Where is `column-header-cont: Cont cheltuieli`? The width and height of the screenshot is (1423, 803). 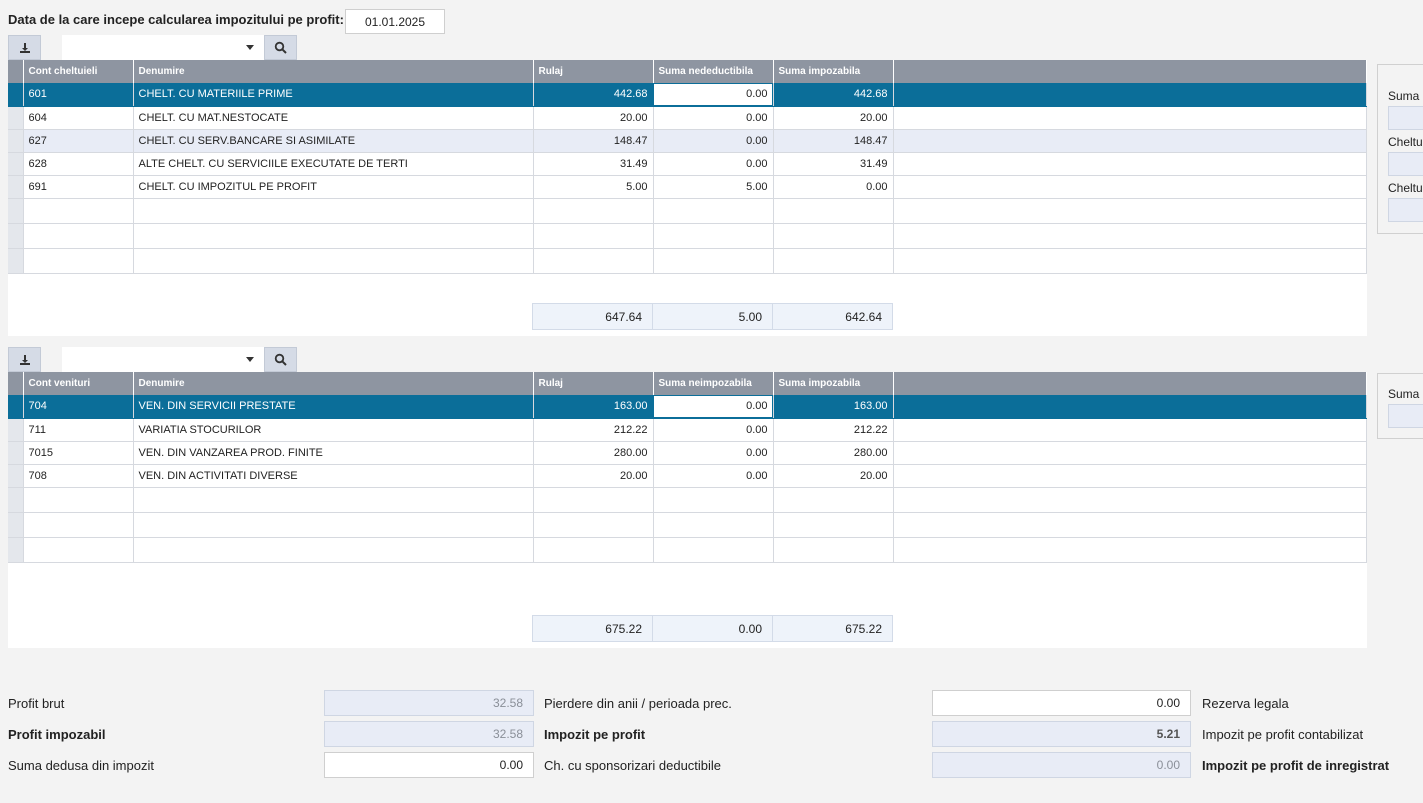 column-header-cont: Cont cheltuieli is located at coordinates (78, 71).